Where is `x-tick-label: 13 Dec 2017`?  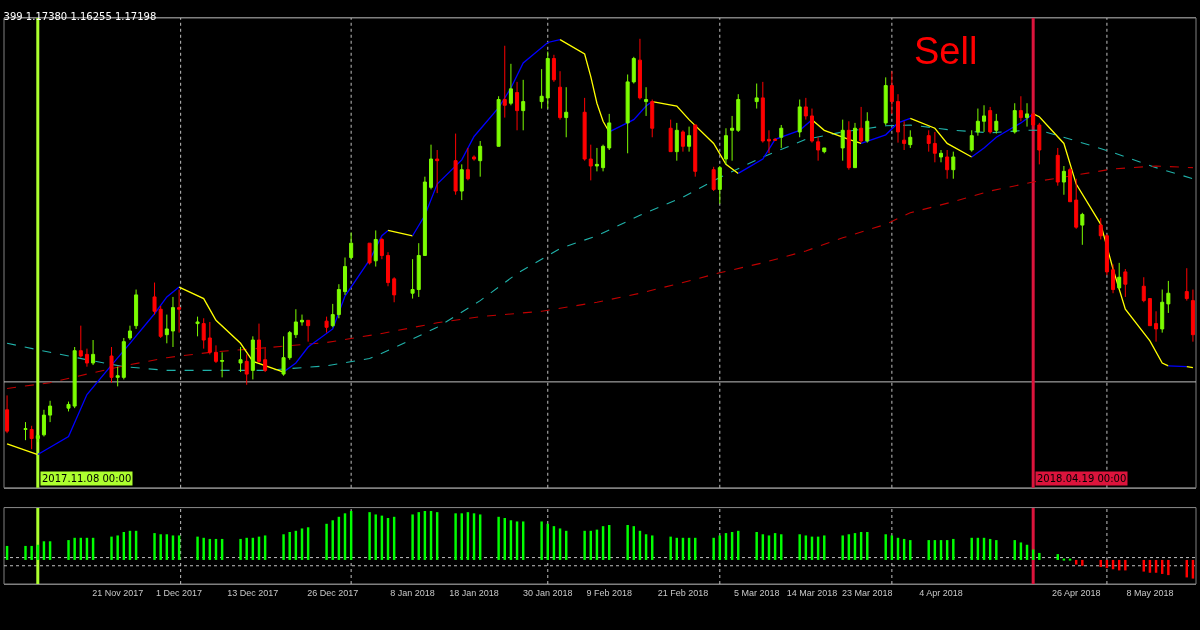 x-tick-label: 13 Dec 2017 is located at coordinates (253, 592).